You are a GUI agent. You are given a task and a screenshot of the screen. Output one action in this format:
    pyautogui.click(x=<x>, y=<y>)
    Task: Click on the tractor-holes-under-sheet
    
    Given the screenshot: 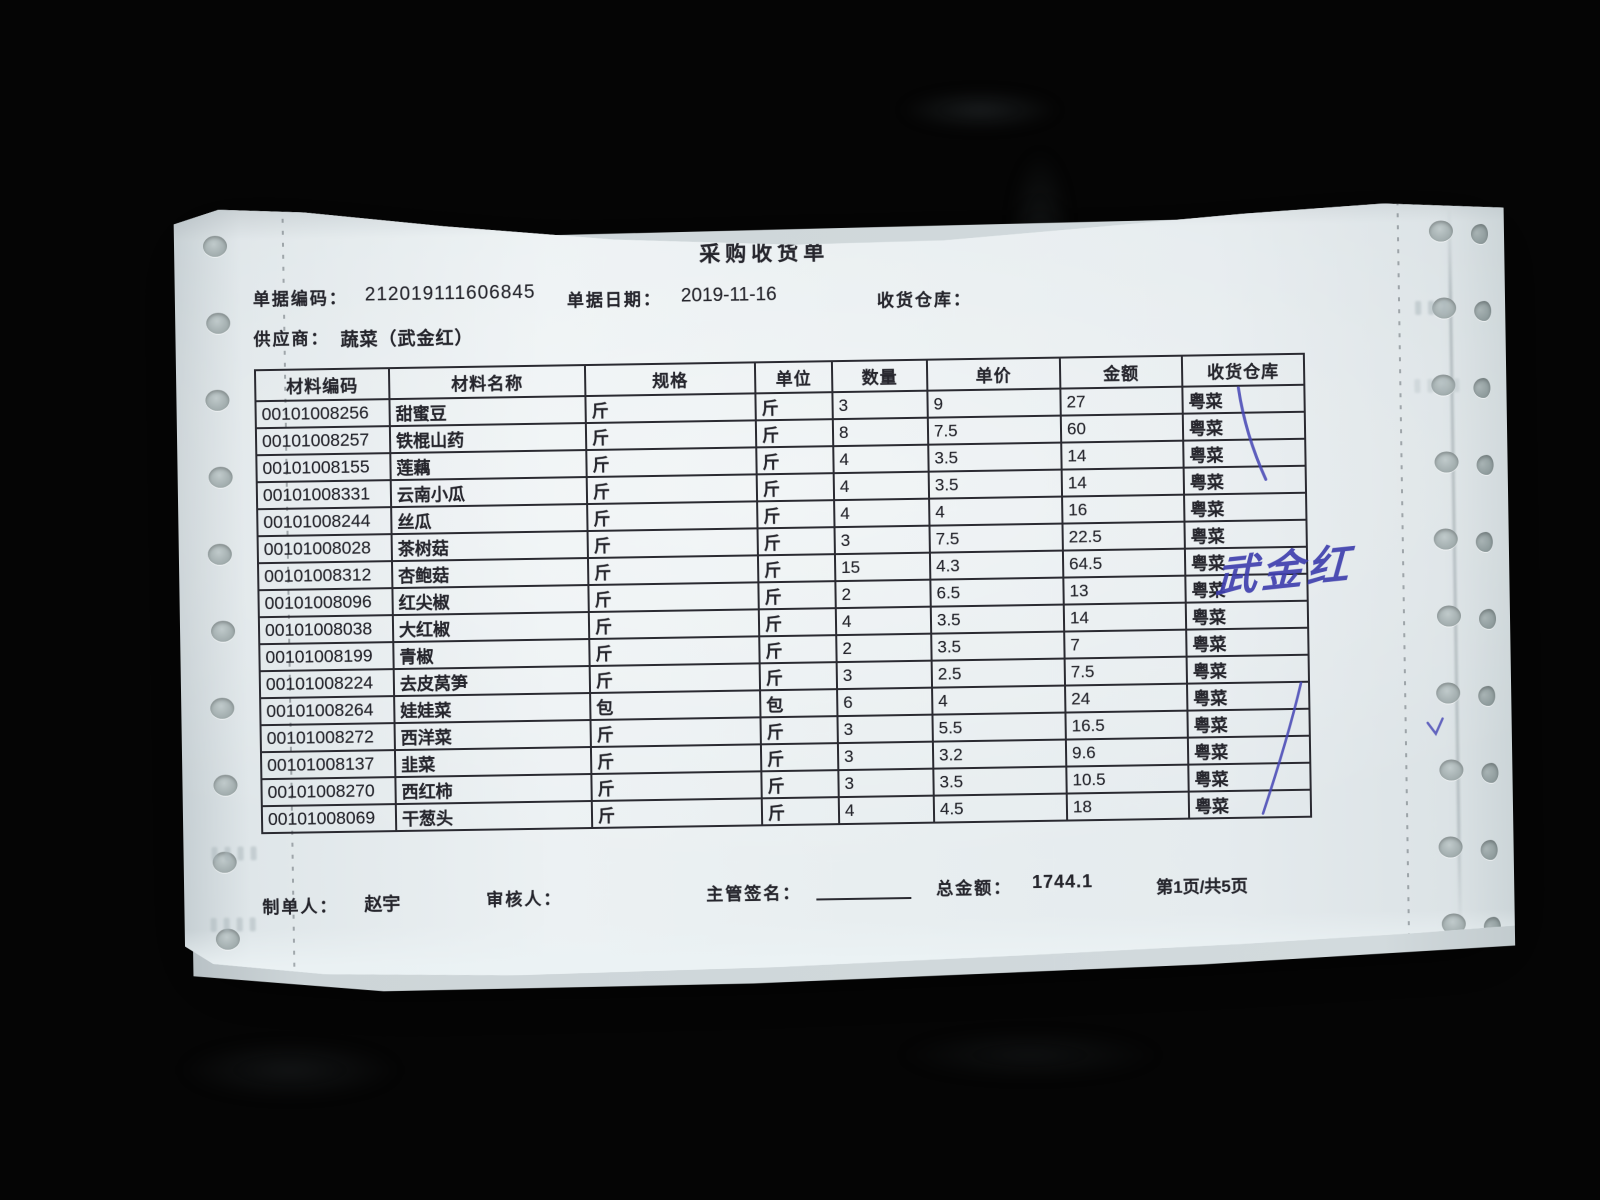 What is the action you would take?
    pyautogui.click(x=838, y=192)
    